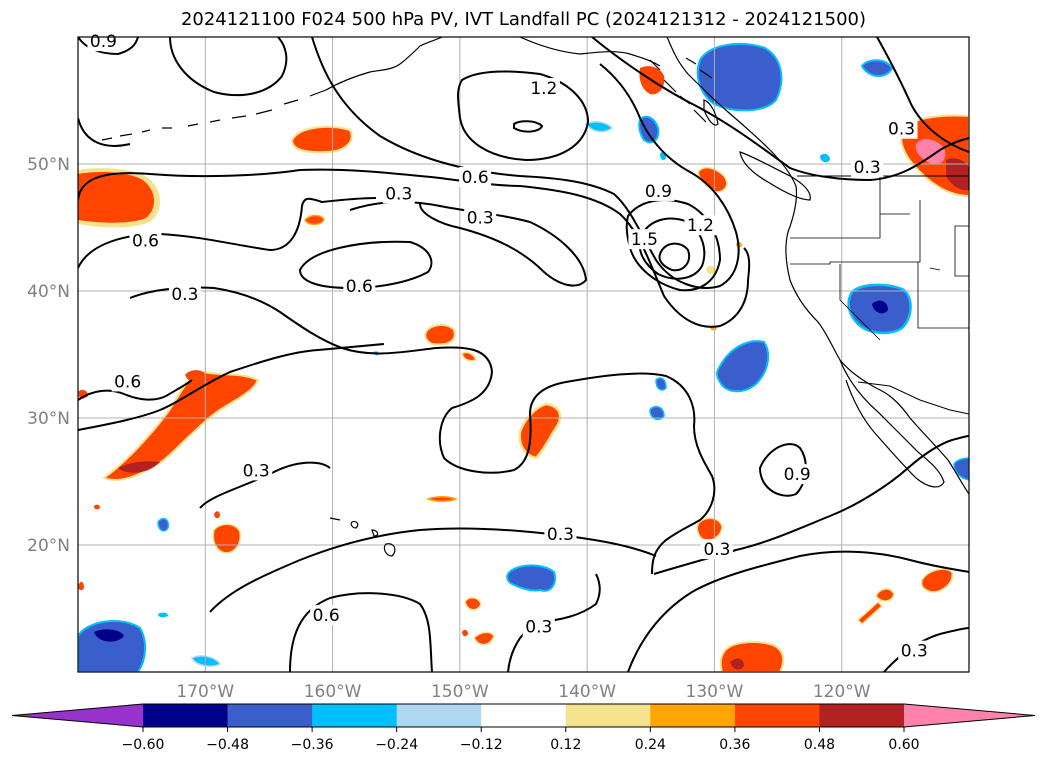  What do you see at coordinates (590, 52) in the screenshot?
I see `gulf-of-alaska-coast` at bounding box center [590, 52].